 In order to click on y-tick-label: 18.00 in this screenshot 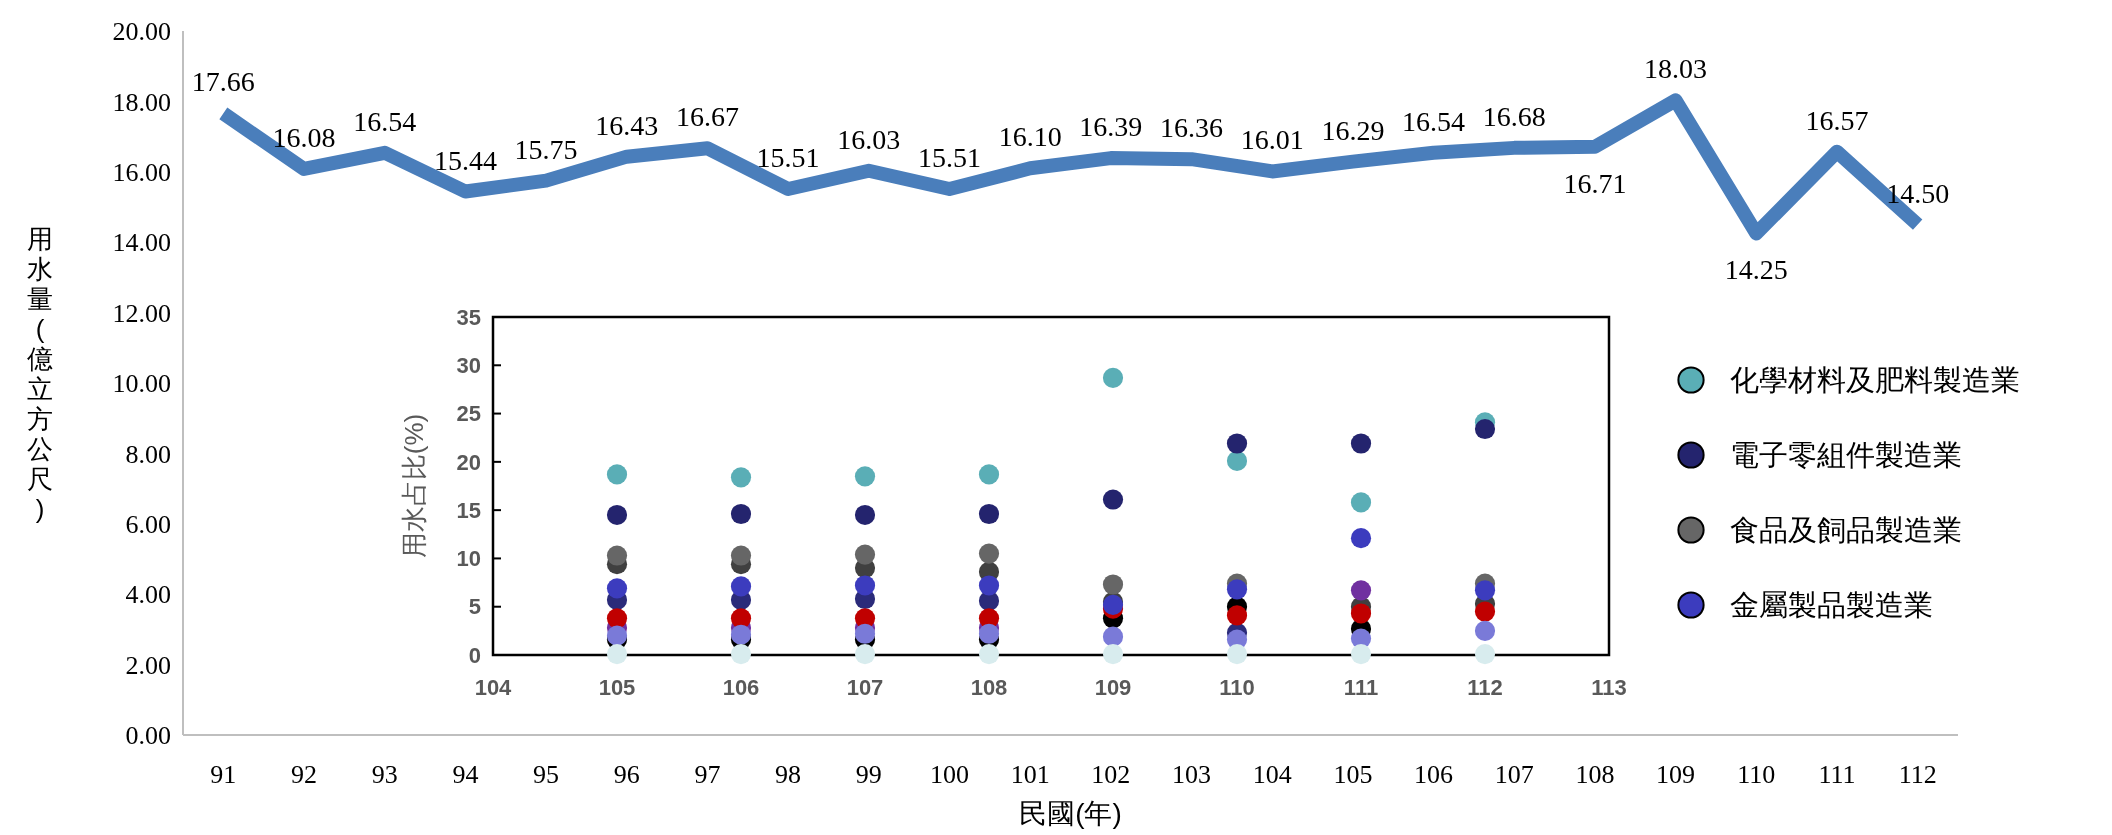, I will do `click(141, 102)`.